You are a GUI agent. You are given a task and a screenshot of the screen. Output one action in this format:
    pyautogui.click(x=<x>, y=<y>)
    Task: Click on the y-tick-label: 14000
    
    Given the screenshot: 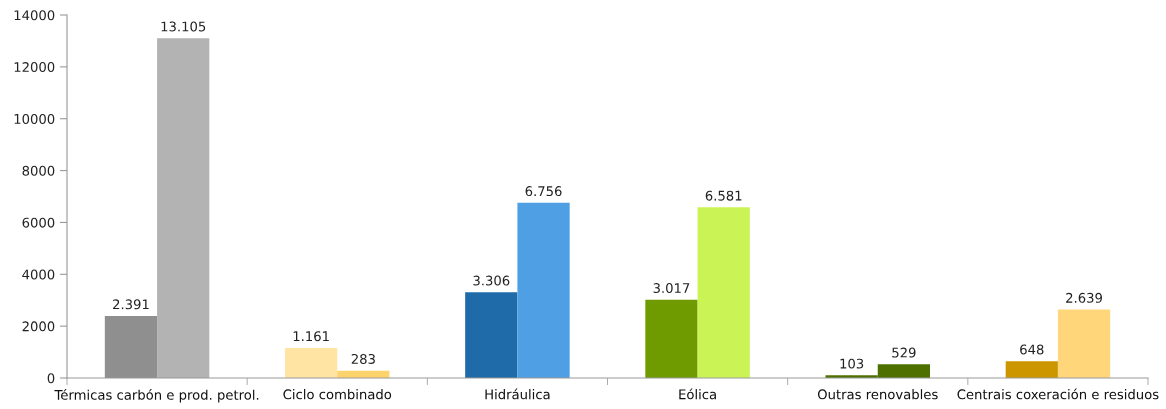 What is the action you would take?
    pyautogui.click(x=34, y=15)
    